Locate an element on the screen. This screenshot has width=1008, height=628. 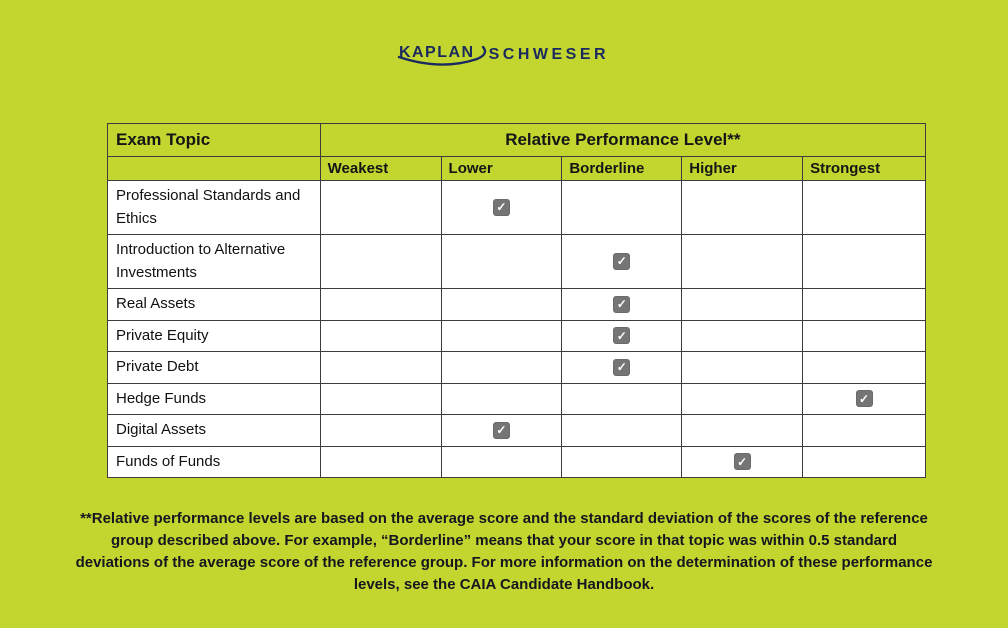
empty-corner-cell is located at coordinates (214, 168).